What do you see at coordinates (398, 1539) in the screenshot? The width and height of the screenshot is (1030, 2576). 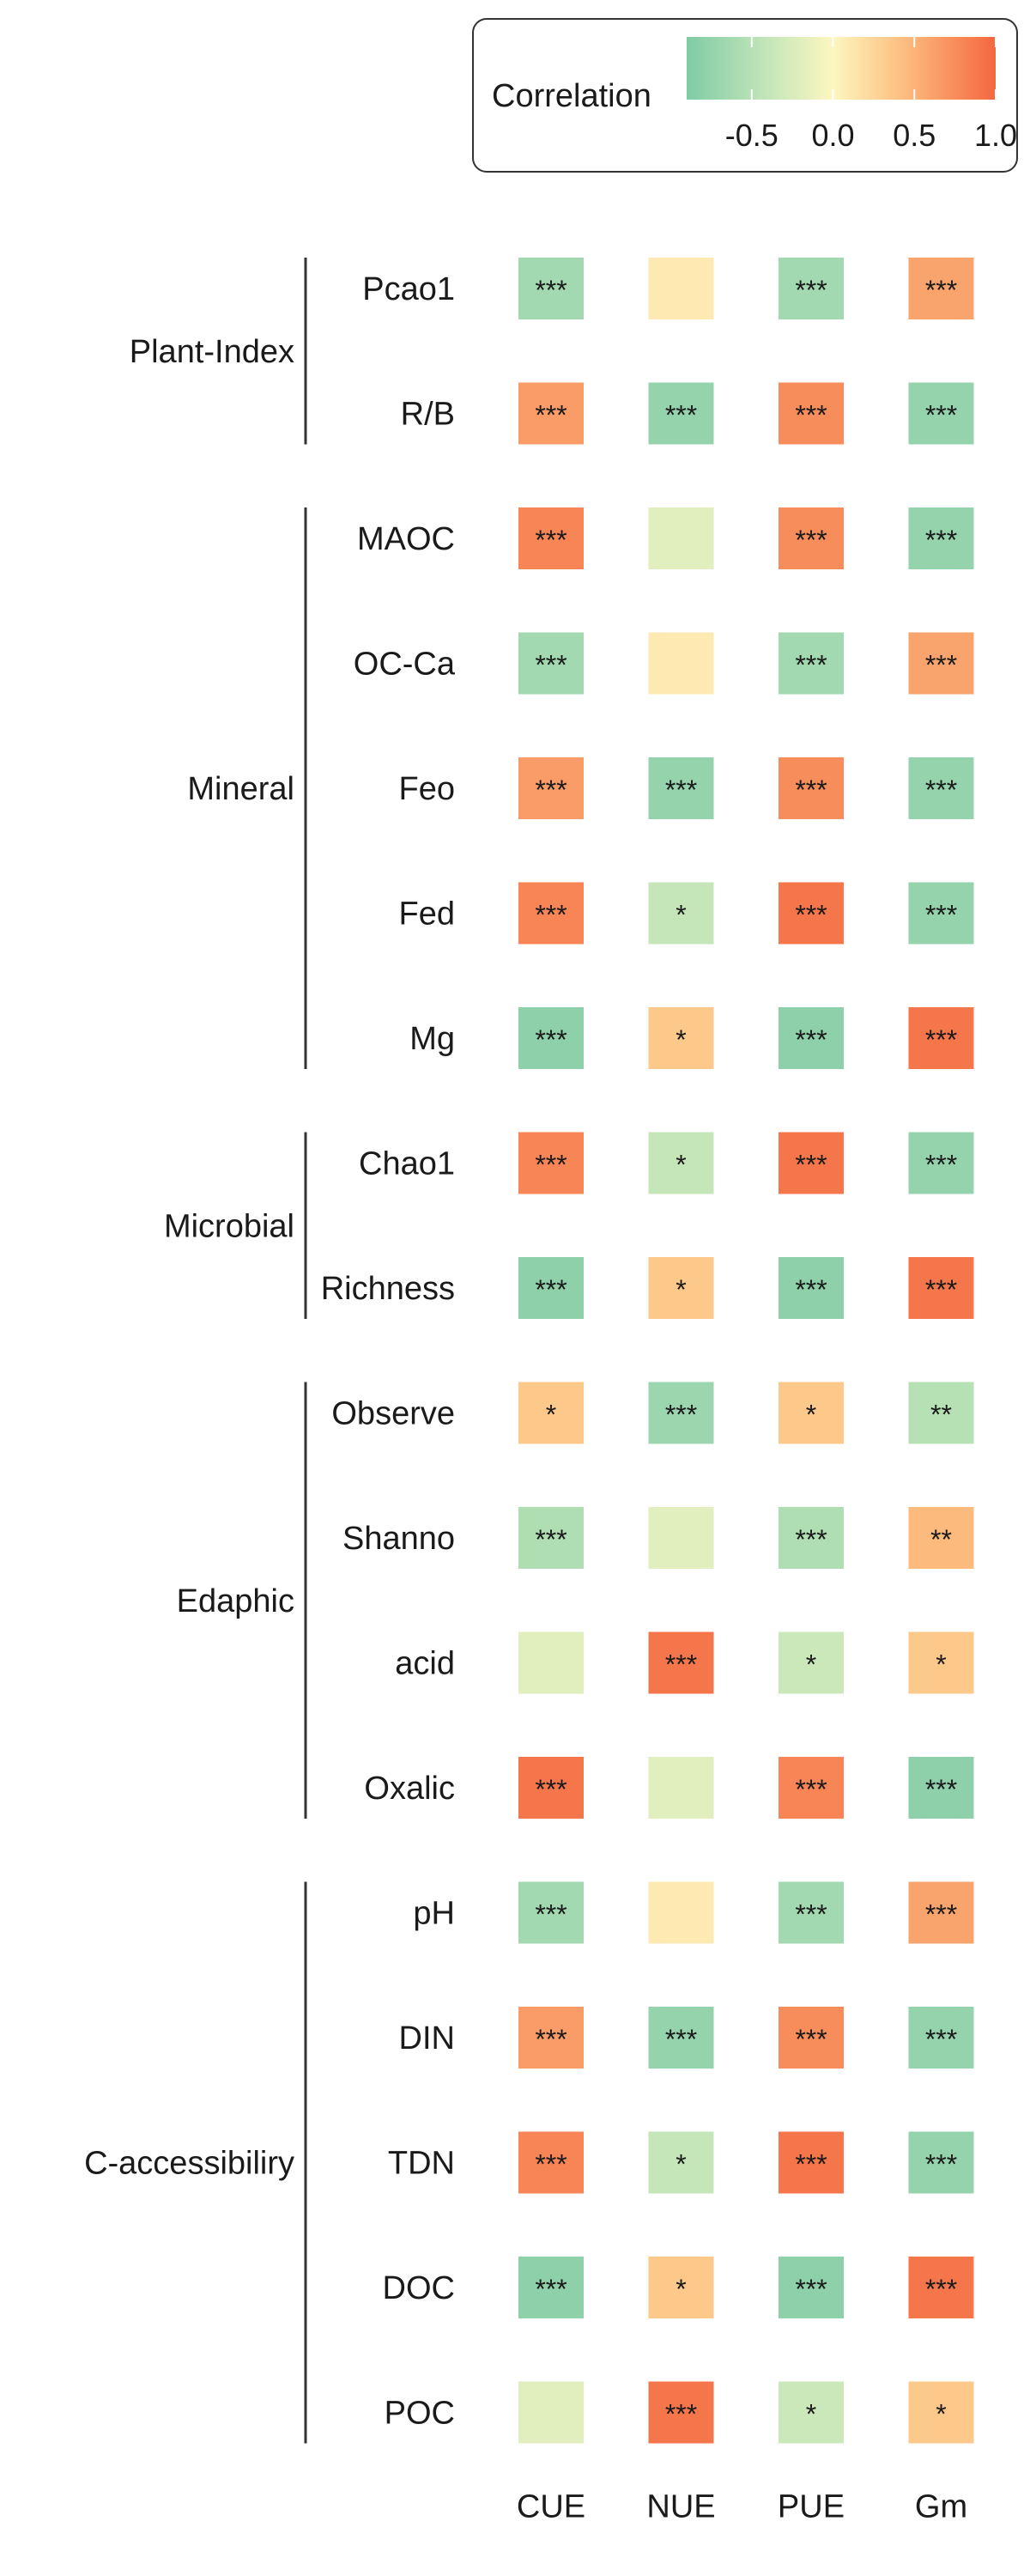 I see `row-label-shanno: Shanno` at bounding box center [398, 1539].